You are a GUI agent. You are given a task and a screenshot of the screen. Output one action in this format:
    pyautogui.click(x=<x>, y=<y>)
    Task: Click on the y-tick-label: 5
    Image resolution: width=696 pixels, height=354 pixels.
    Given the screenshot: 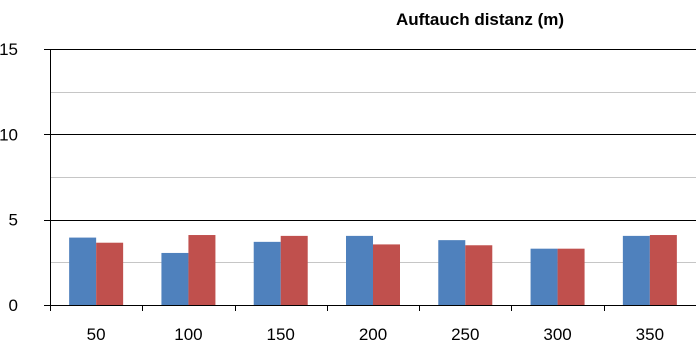 What is the action you would take?
    pyautogui.click(x=13, y=220)
    